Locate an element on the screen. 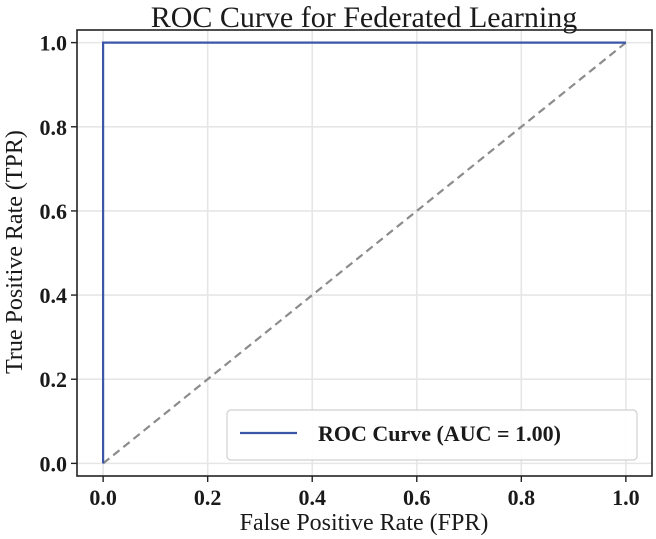 The height and width of the screenshot is (539, 656). y-tick-label: 1.0 is located at coordinates (54, 43).